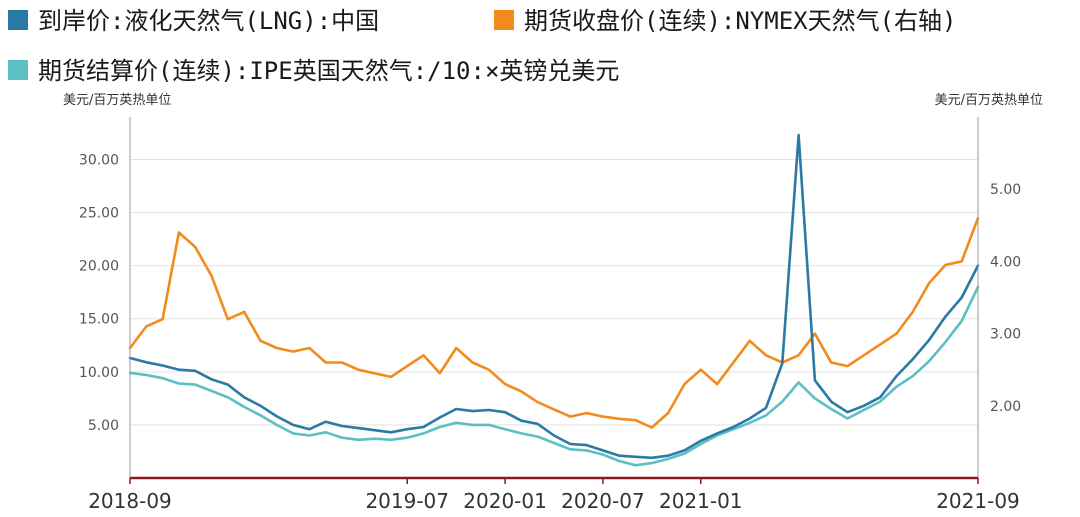 This screenshot has height=517, width=1080. Describe the element at coordinates (1005, 298) in the screenshot. I see `right-y-ticks: 2.00 3.00 4.00 5.00` at that location.